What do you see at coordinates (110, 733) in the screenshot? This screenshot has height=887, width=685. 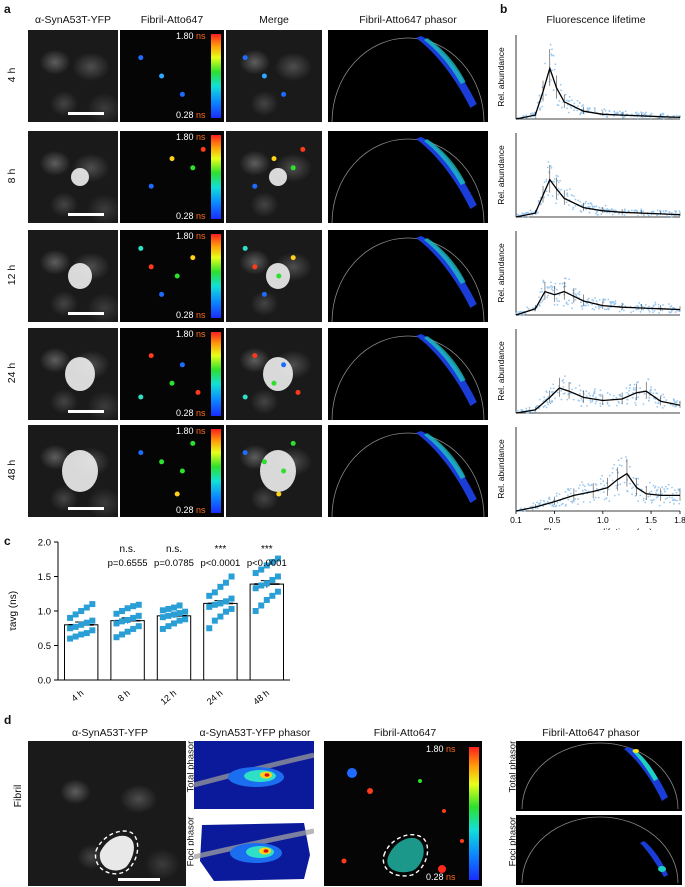 I see `d-col-title-yfp: α-SynA53T-YFP` at bounding box center [110, 733].